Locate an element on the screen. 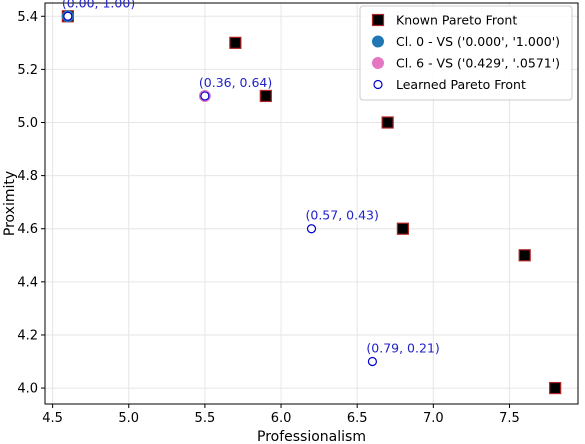 This screenshot has height=444, width=585. legend-marker-learned is located at coordinates (378, 84).